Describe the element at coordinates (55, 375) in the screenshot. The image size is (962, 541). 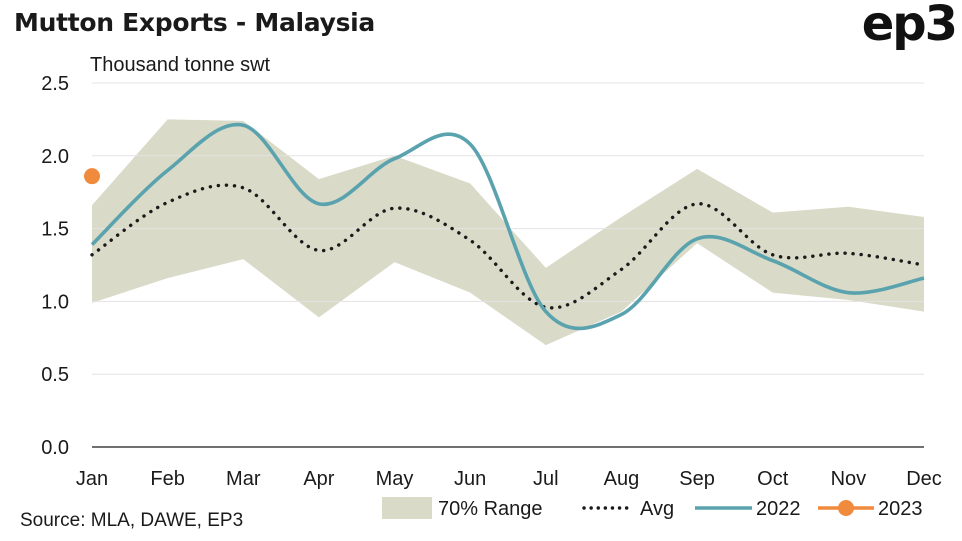
I see `y-tick-label: 0.5` at that location.